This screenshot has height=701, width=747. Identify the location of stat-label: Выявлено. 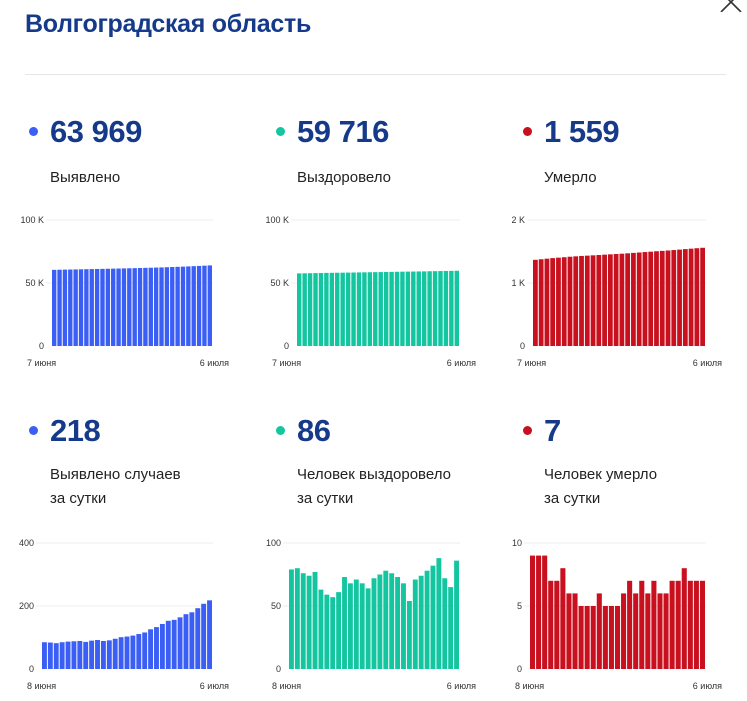
(85, 177).